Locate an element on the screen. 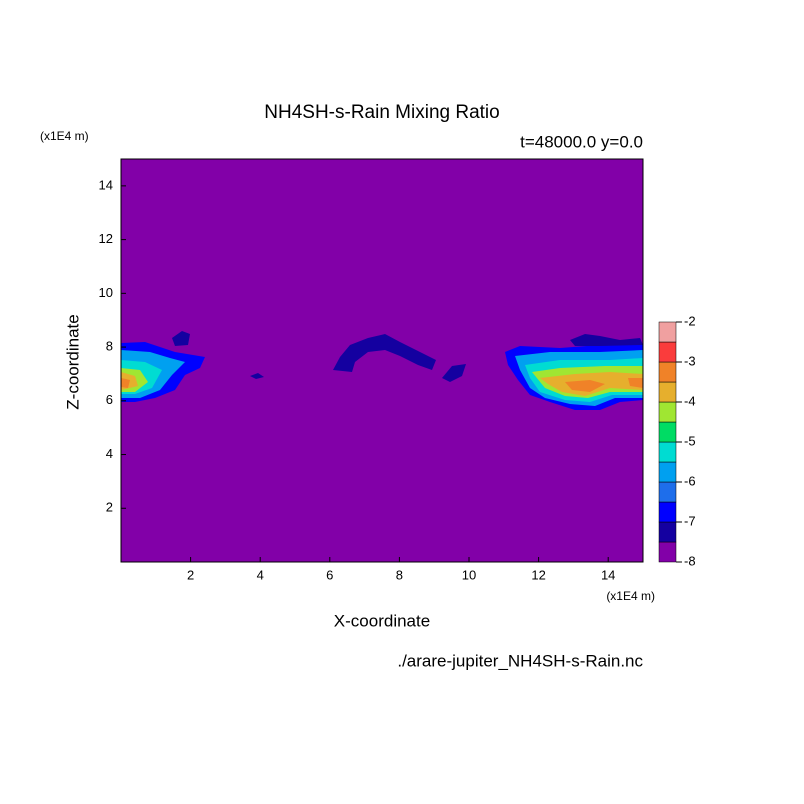  y-tick-label: 8 is located at coordinates (109, 346).